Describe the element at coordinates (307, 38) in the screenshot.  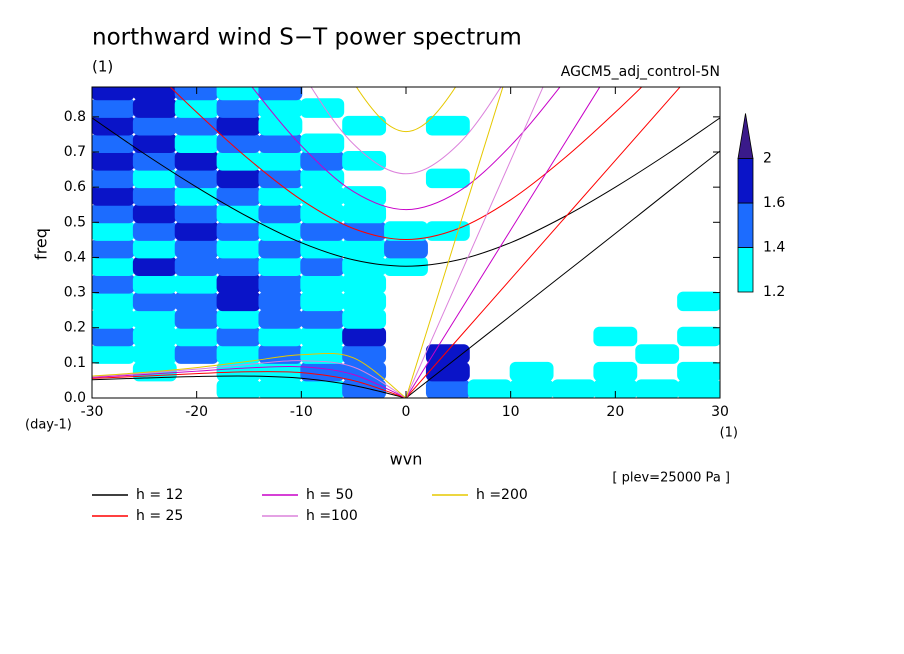
I see `chart-title: northward wind S−T power spectrum` at that location.